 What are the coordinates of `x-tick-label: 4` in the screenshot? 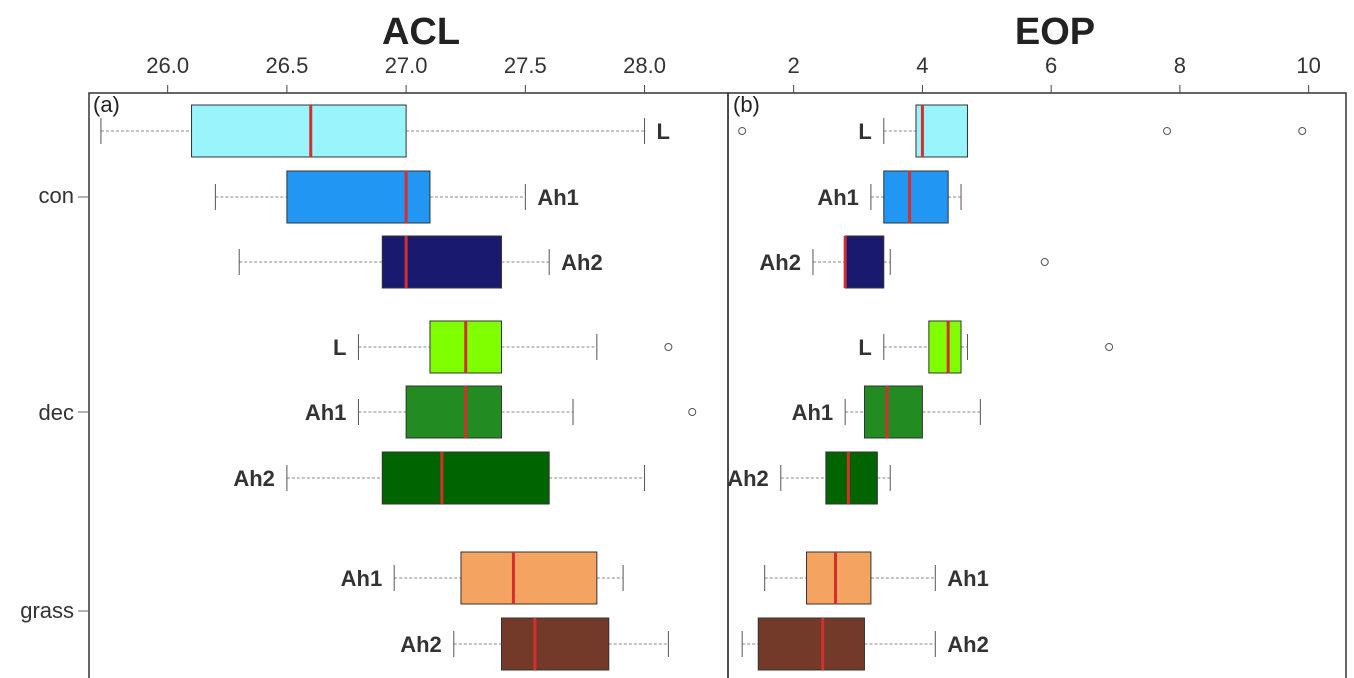 It's located at (922, 65).